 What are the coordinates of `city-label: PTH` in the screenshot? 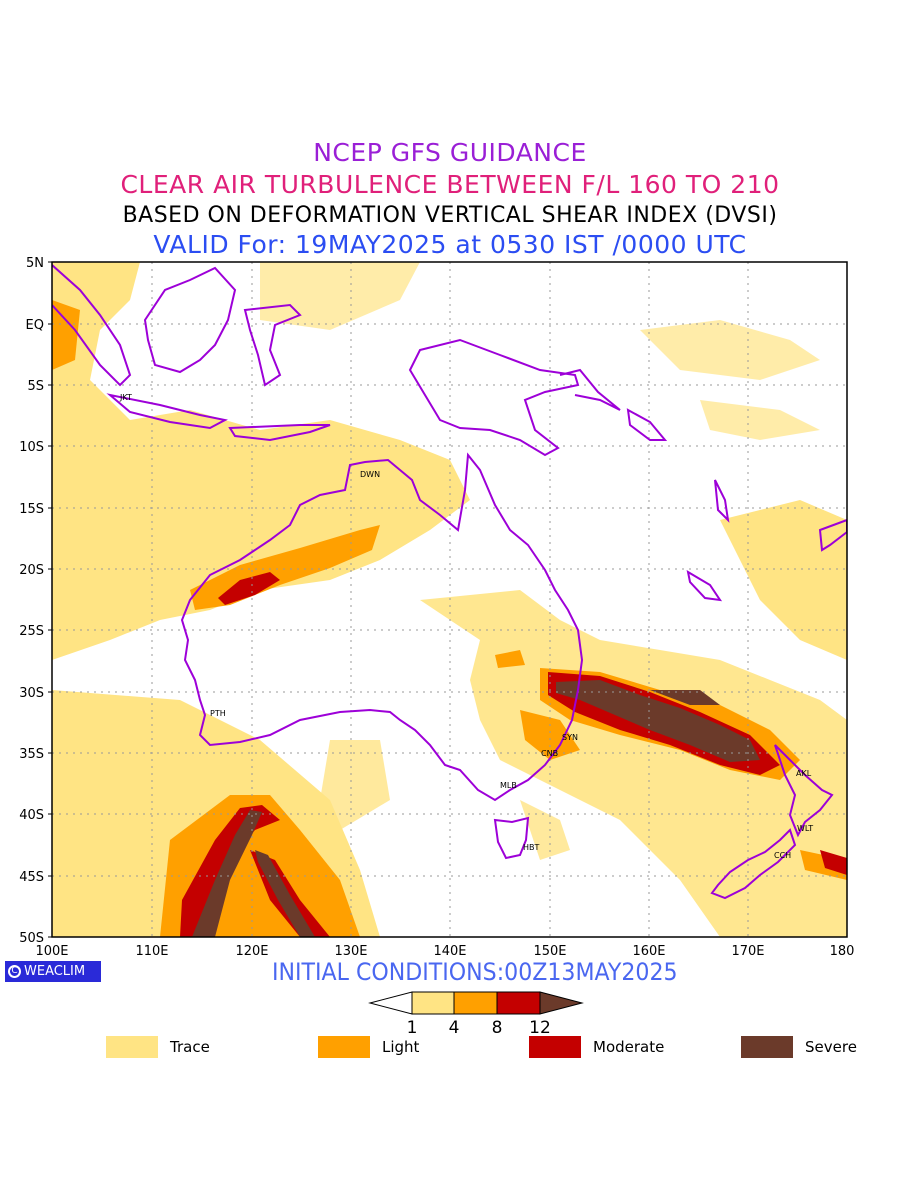 It's located at (218, 713).